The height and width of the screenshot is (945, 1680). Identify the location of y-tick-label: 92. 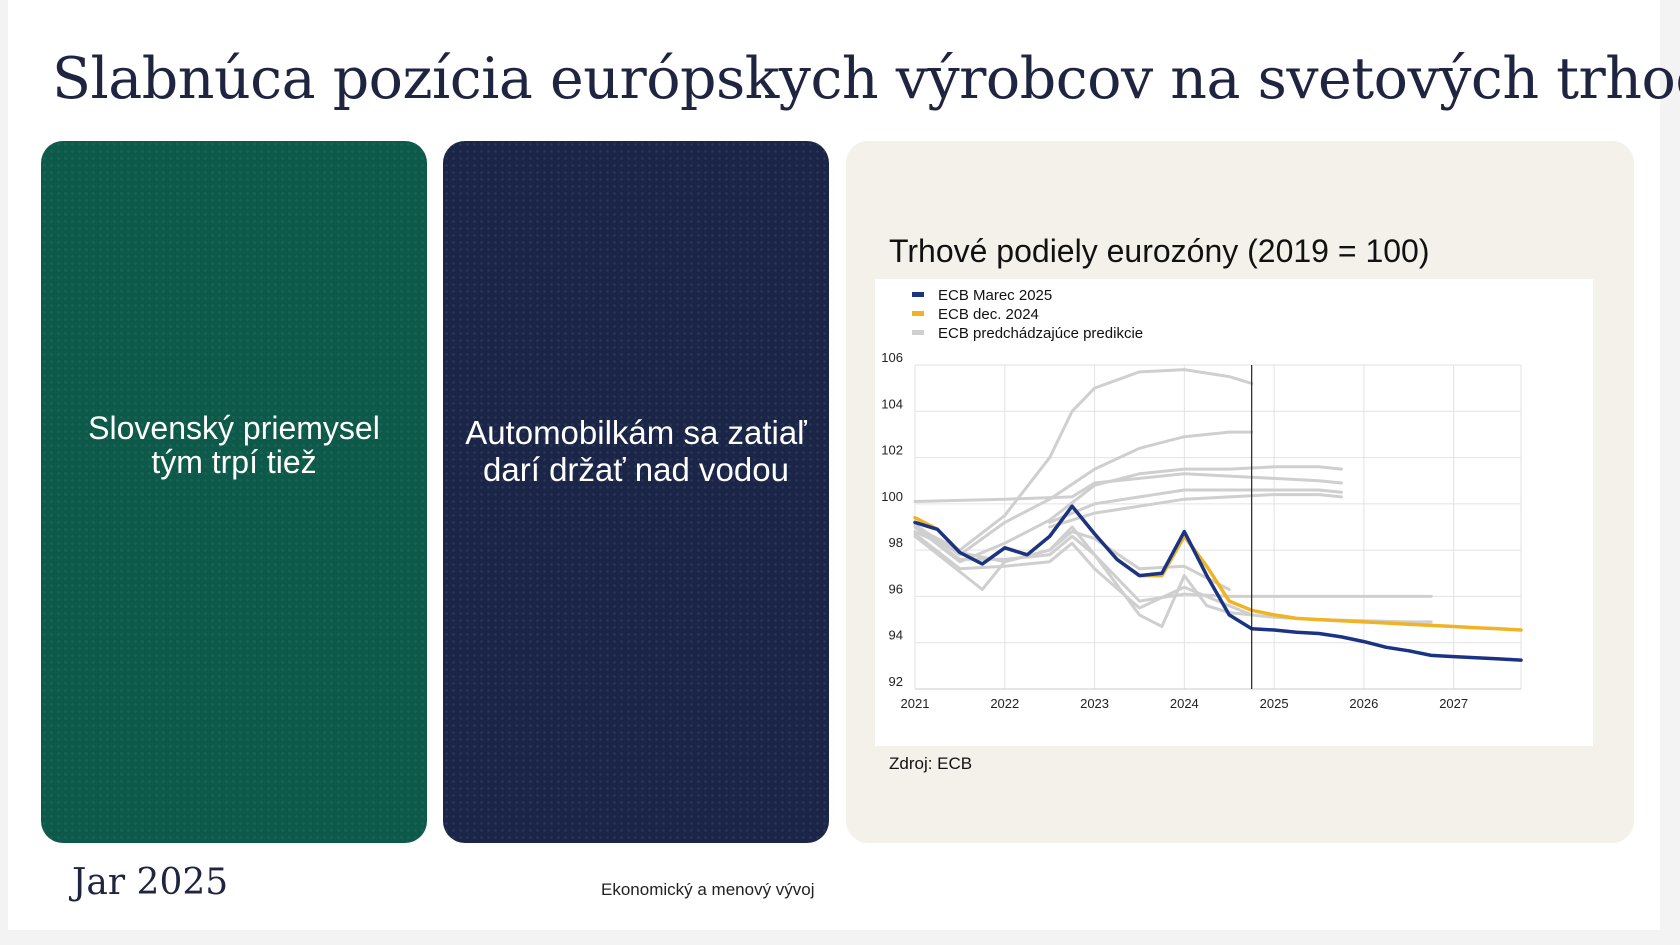
(896, 681).